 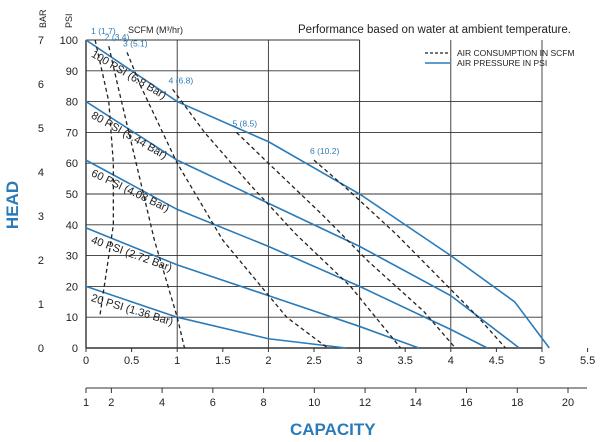 I want to click on pressure-curve-label: 100 PSI (6.8 Bar), so click(x=128, y=75).